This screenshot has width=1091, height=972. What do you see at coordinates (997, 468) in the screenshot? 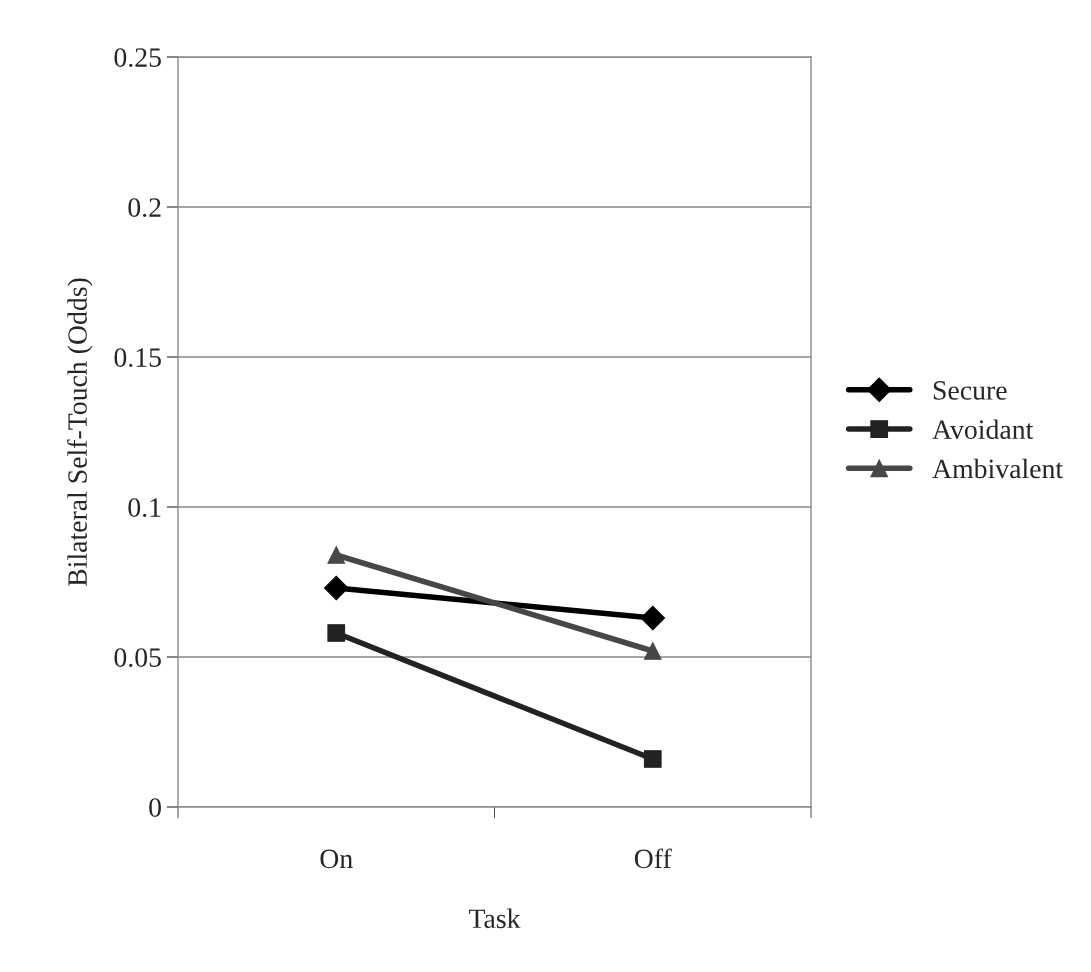
I see `legend-label: Ambivalent` at bounding box center [997, 468].